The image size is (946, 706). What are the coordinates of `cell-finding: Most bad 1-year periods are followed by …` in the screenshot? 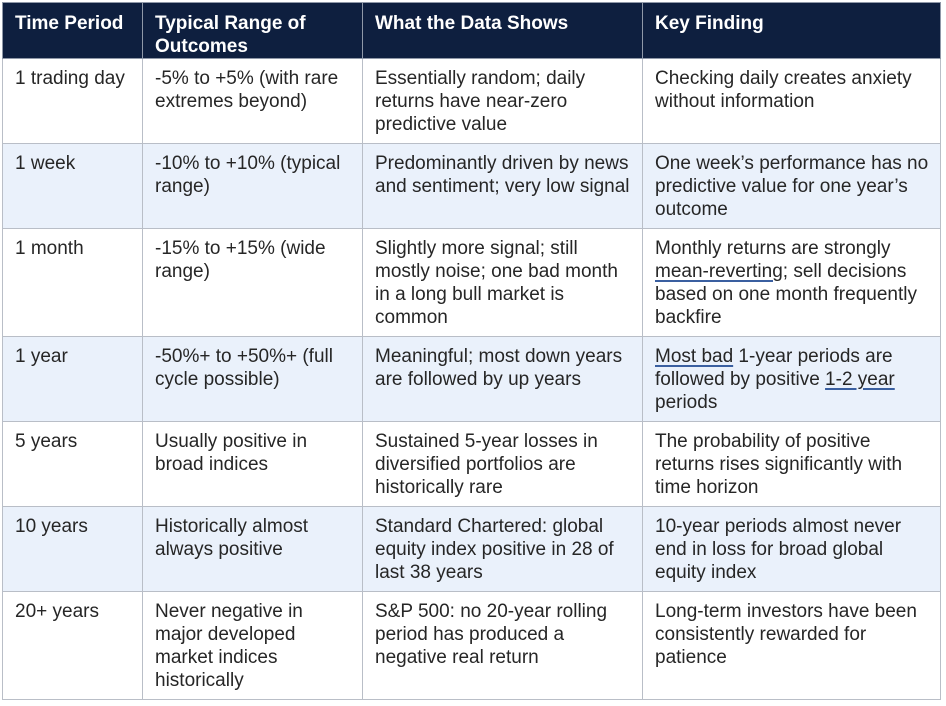 It's located at (791, 379).